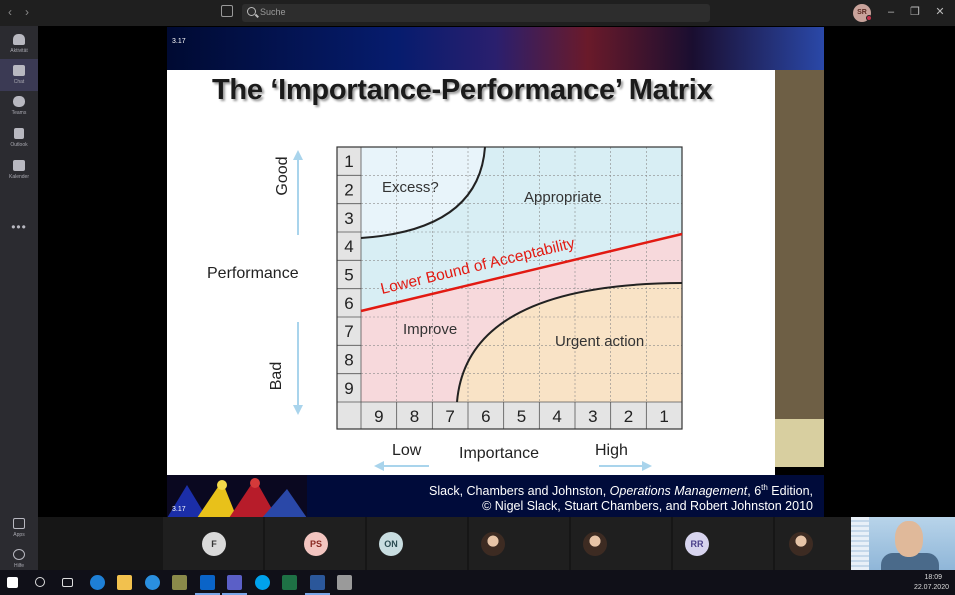 This screenshot has height=595, width=955. I want to click on snipping-tool-icon, so click(344, 582).